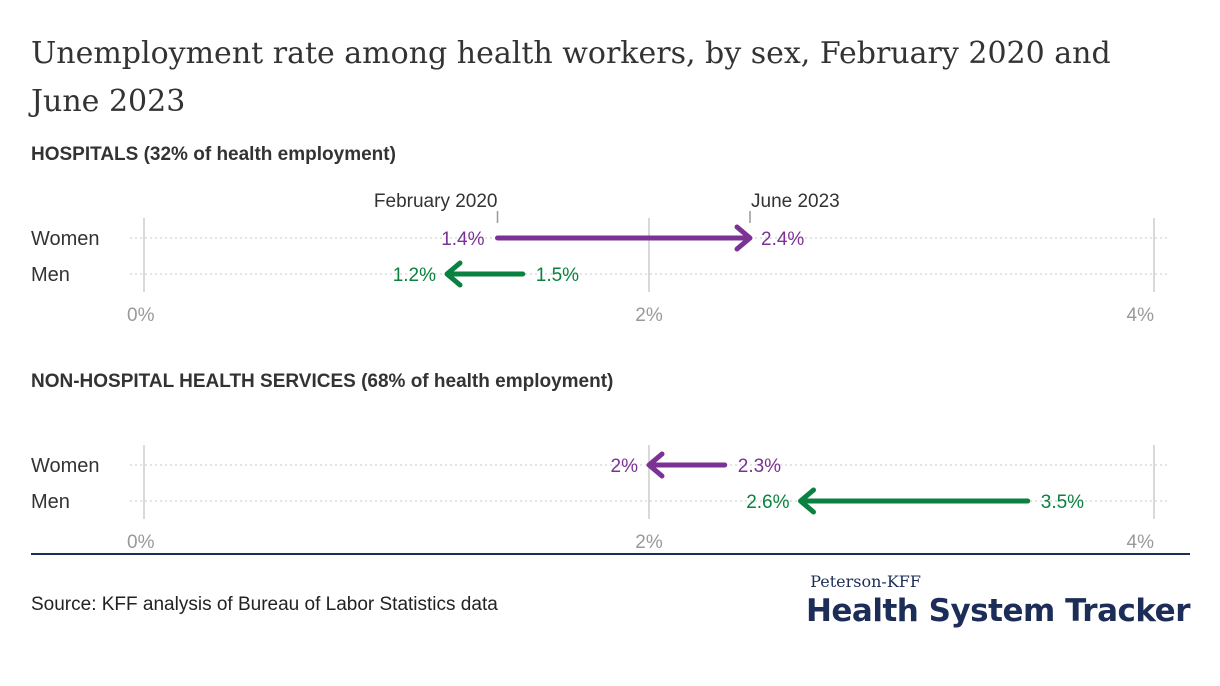  What do you see at coordinates (795, 201) in the screenshot?
I see `end-period-label: June 2023` at bounding box center [795, 201].